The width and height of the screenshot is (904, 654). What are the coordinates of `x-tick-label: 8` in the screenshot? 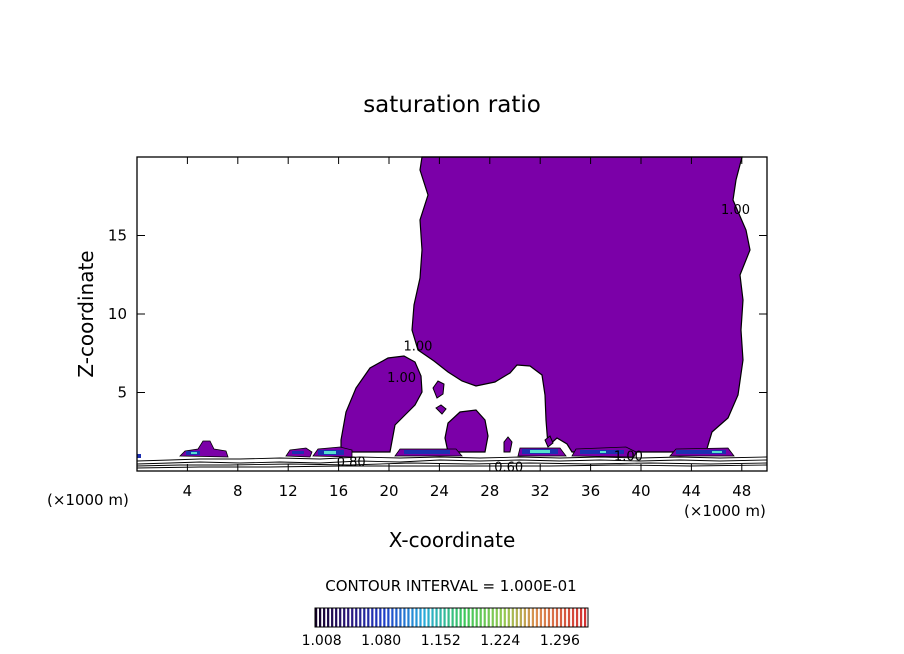 It's located at (238, 491).